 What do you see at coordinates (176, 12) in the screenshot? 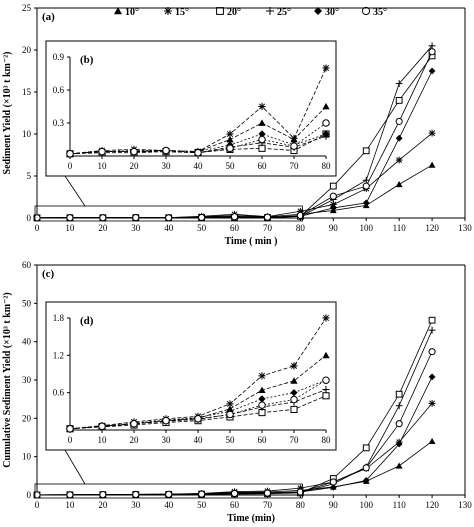
I see `legend-item-star: 15°` at bounding box center [176, 12].